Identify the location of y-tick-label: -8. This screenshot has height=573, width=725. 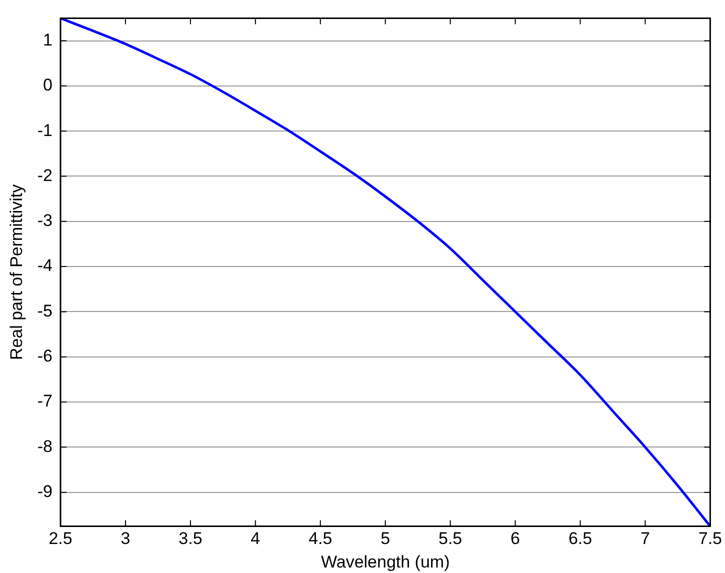
(45, 446).